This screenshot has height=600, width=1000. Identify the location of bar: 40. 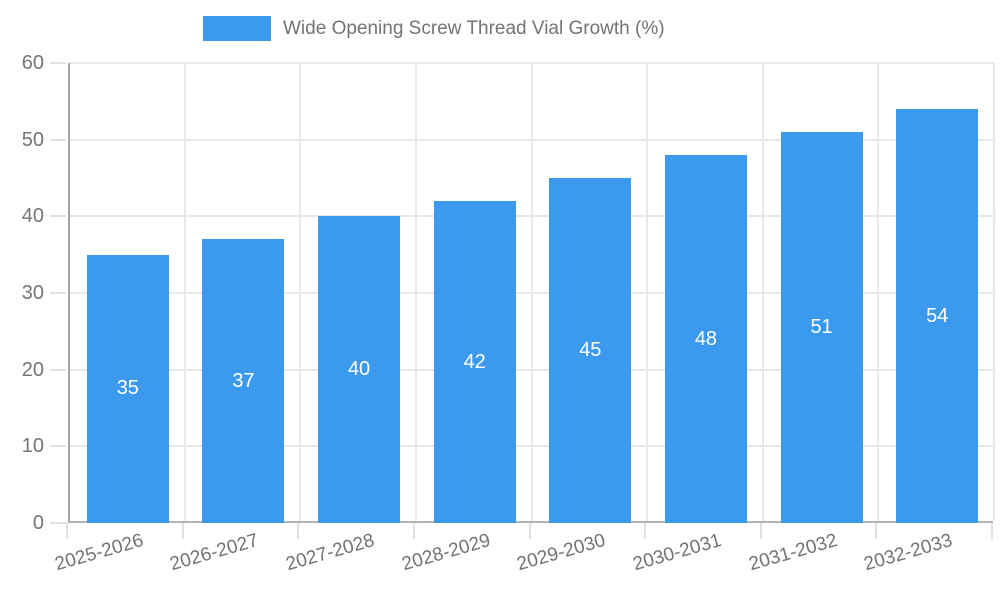
(359, 369).